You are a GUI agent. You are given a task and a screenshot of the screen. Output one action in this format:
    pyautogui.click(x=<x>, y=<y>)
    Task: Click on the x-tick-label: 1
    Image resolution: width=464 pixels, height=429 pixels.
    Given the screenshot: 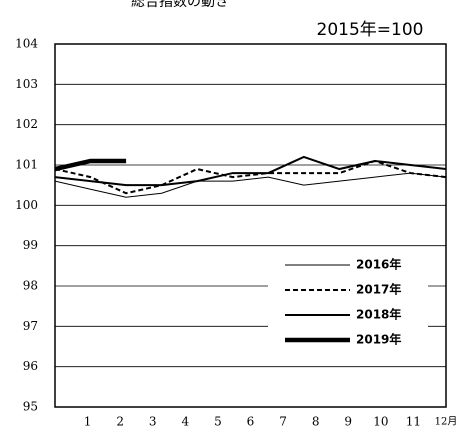 What is the action you would take?
    pyautogui.click(x=88, y=422)
    